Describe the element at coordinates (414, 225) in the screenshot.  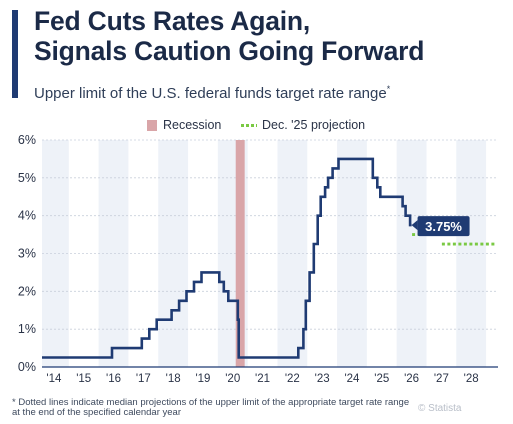
I see `callout-pointer` at that location.